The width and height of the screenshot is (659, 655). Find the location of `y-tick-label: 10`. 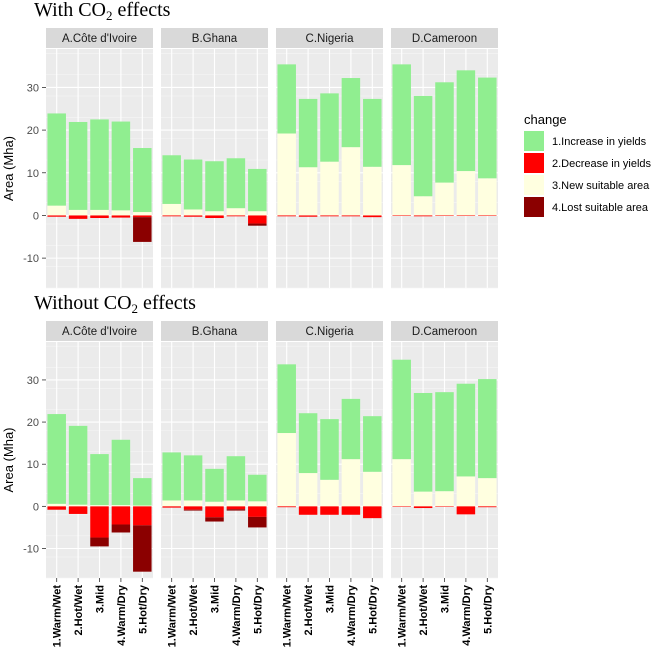

y-tick-label: 10 is located at coordinates (33, 465).